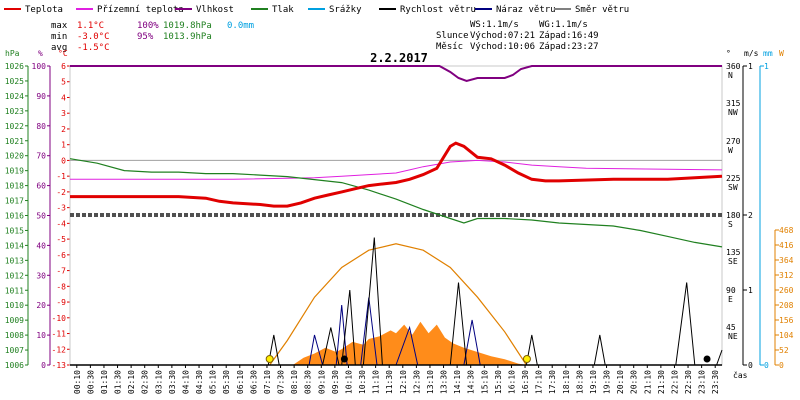  Describe the element at coordinates (444, 382) in the screenshot. I see `time-tick-label: 13:30` at that location.